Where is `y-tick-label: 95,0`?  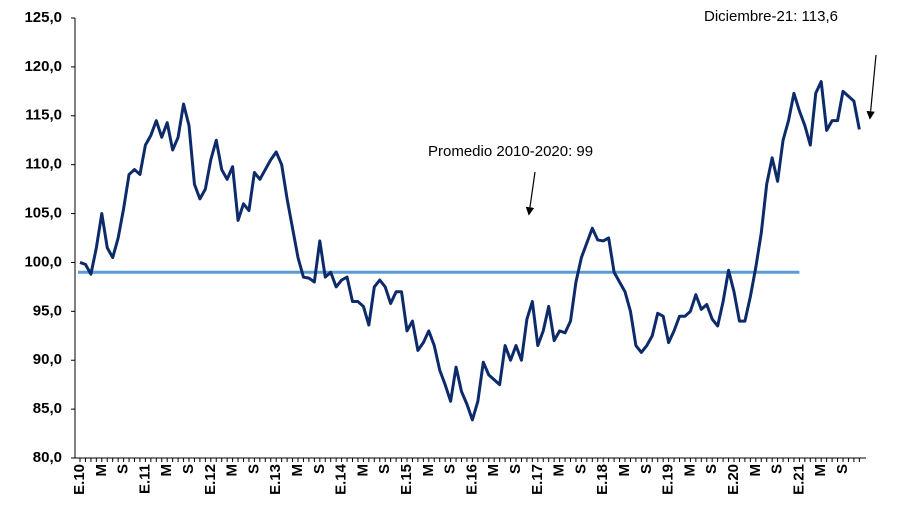
y-tick-label: 95,0 is located at coordinates (47, 310).